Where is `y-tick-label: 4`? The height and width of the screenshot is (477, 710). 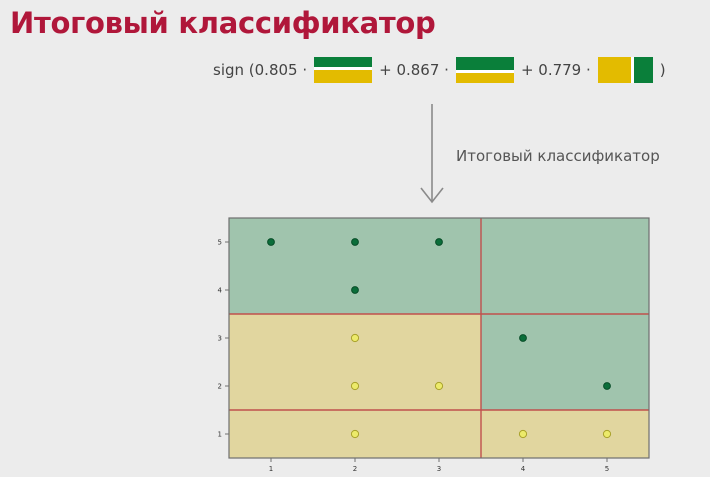 y-tick-label: 4 is located at coordinates (220, 291).